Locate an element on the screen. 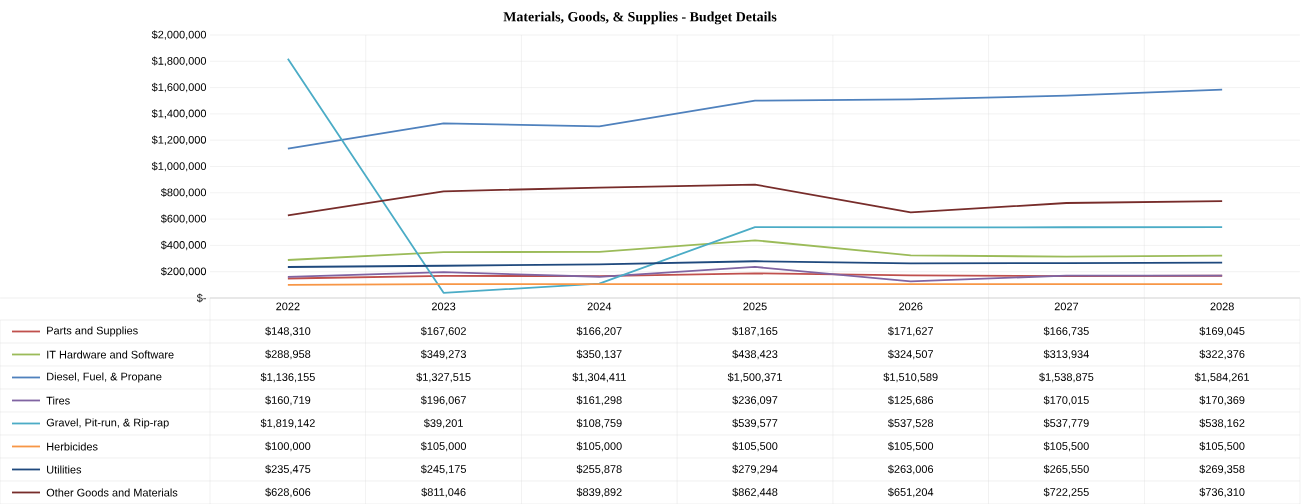 The image size is (1310, 504). data-label: $438,423 is located at coordinates (755, 354).